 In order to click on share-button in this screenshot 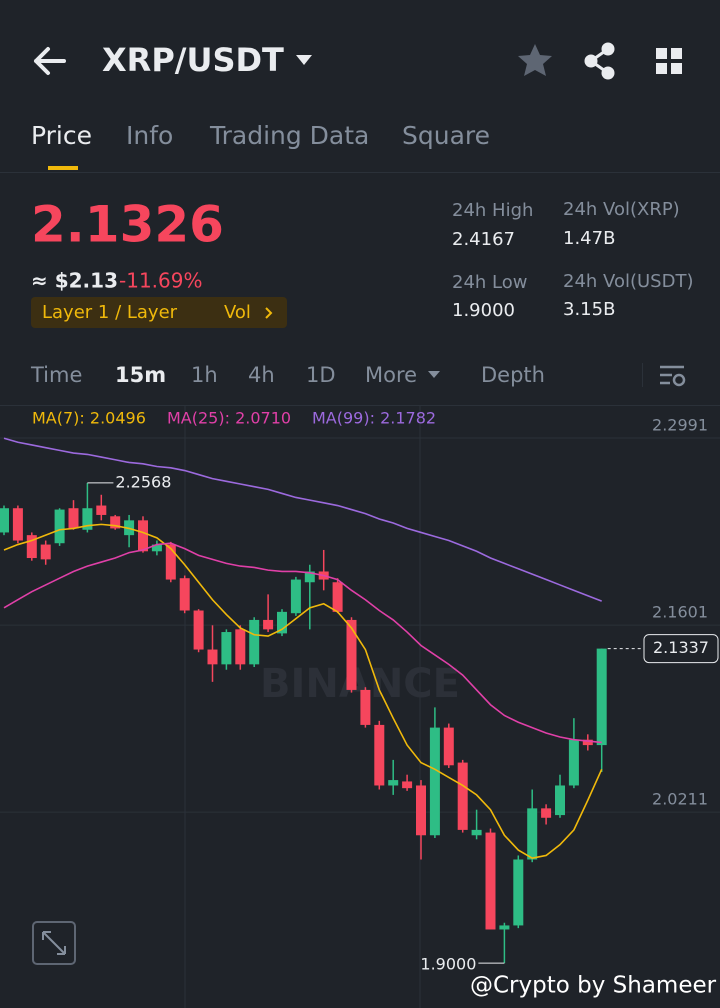, I will do `click(599, 61)`.